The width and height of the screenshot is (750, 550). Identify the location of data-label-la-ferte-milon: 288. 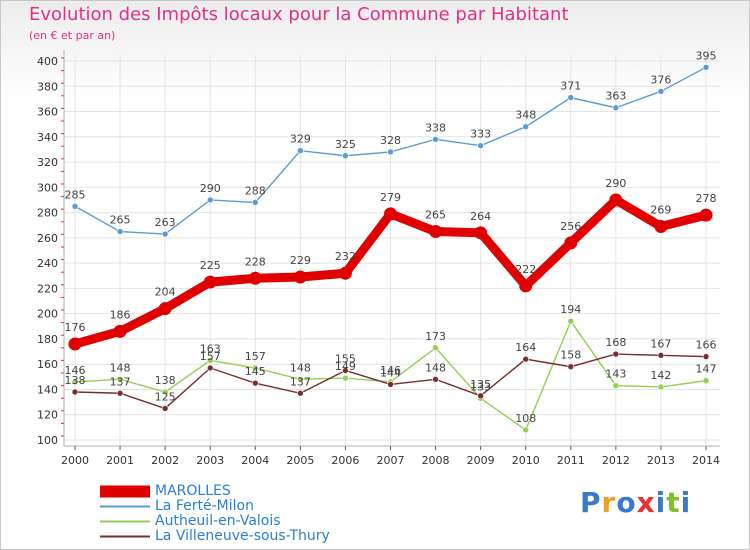
(255, 190).